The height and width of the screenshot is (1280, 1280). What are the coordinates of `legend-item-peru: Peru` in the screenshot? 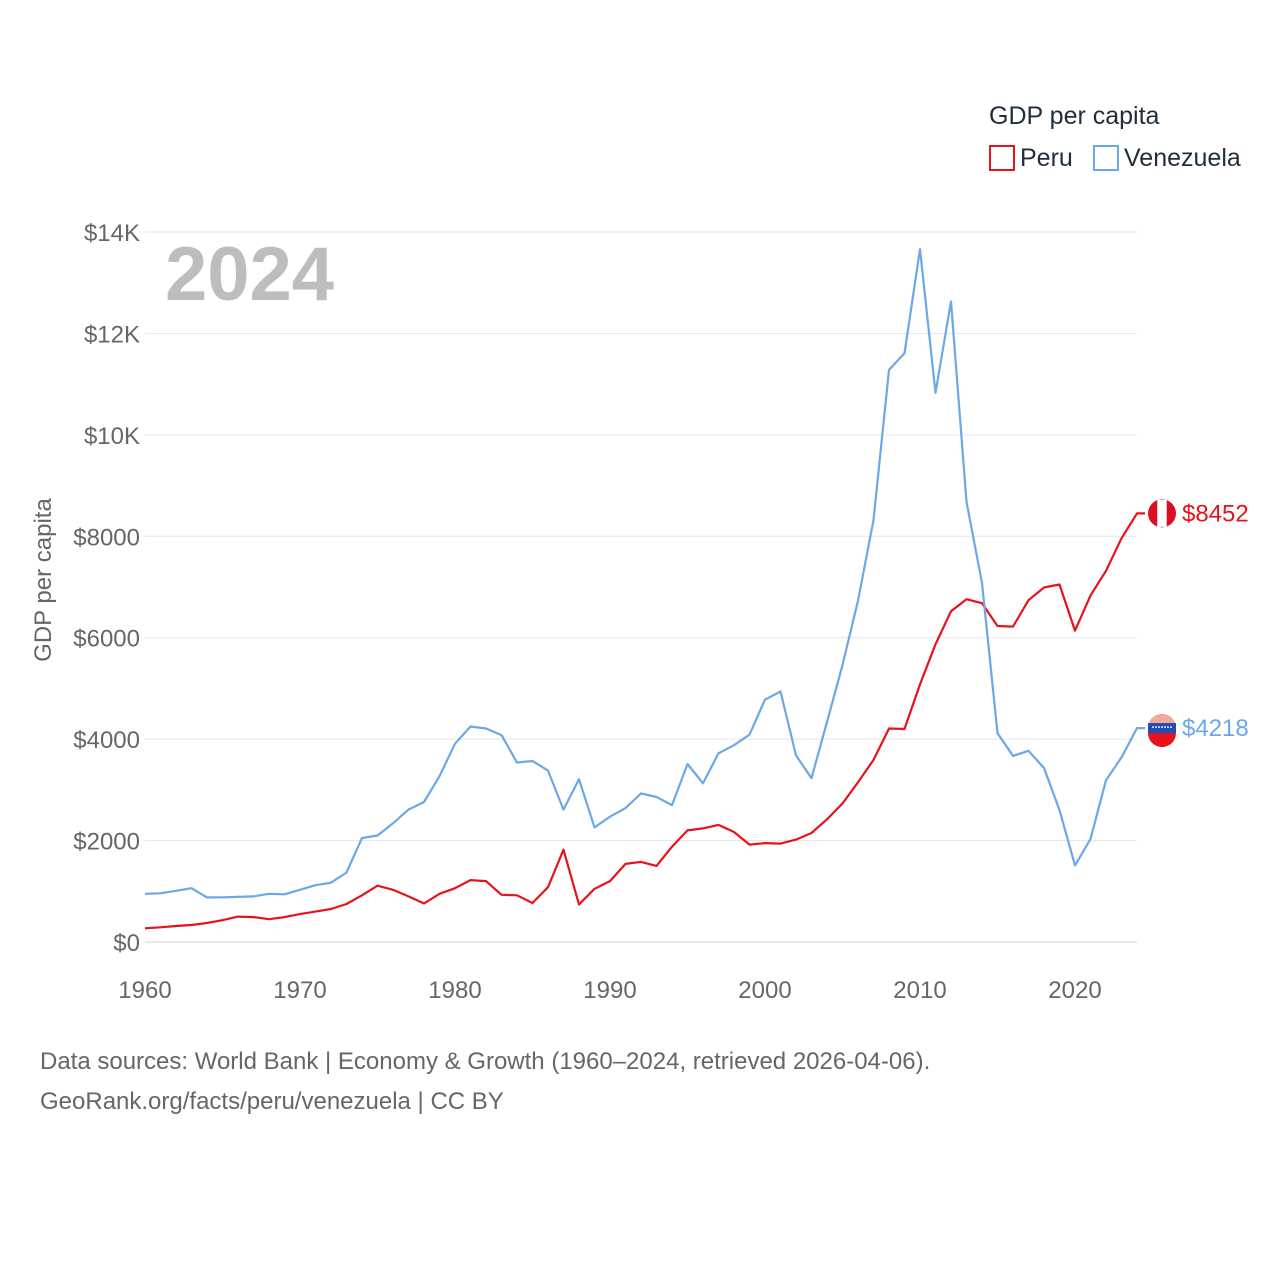 It's located at (1031, 158).